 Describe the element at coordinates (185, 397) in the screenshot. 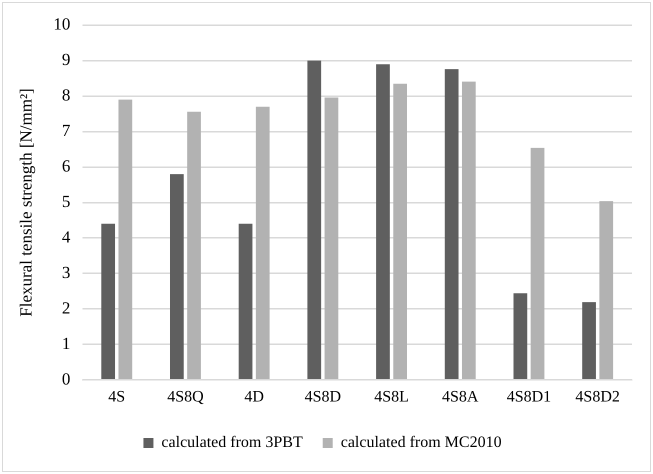

I see `x-tick-label: 4S8Q` at that location.